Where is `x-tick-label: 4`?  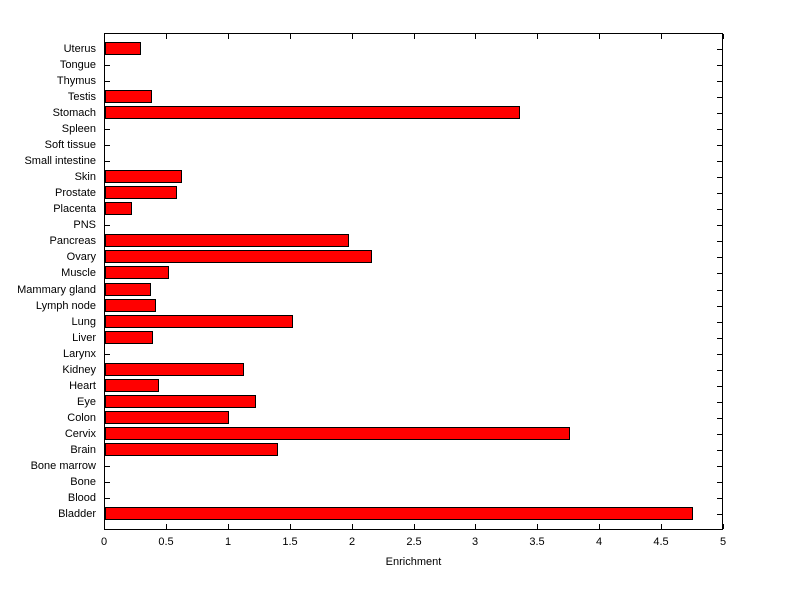
x-tick-label: 4 is located at coordinates (599, 542).